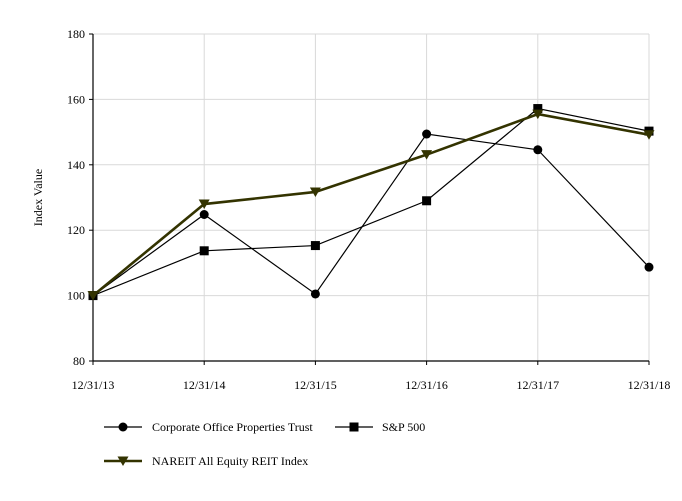 This screenshot has width=682, height=501. I want to click on x-tick-label: 12/31/13, so click(93, 385).